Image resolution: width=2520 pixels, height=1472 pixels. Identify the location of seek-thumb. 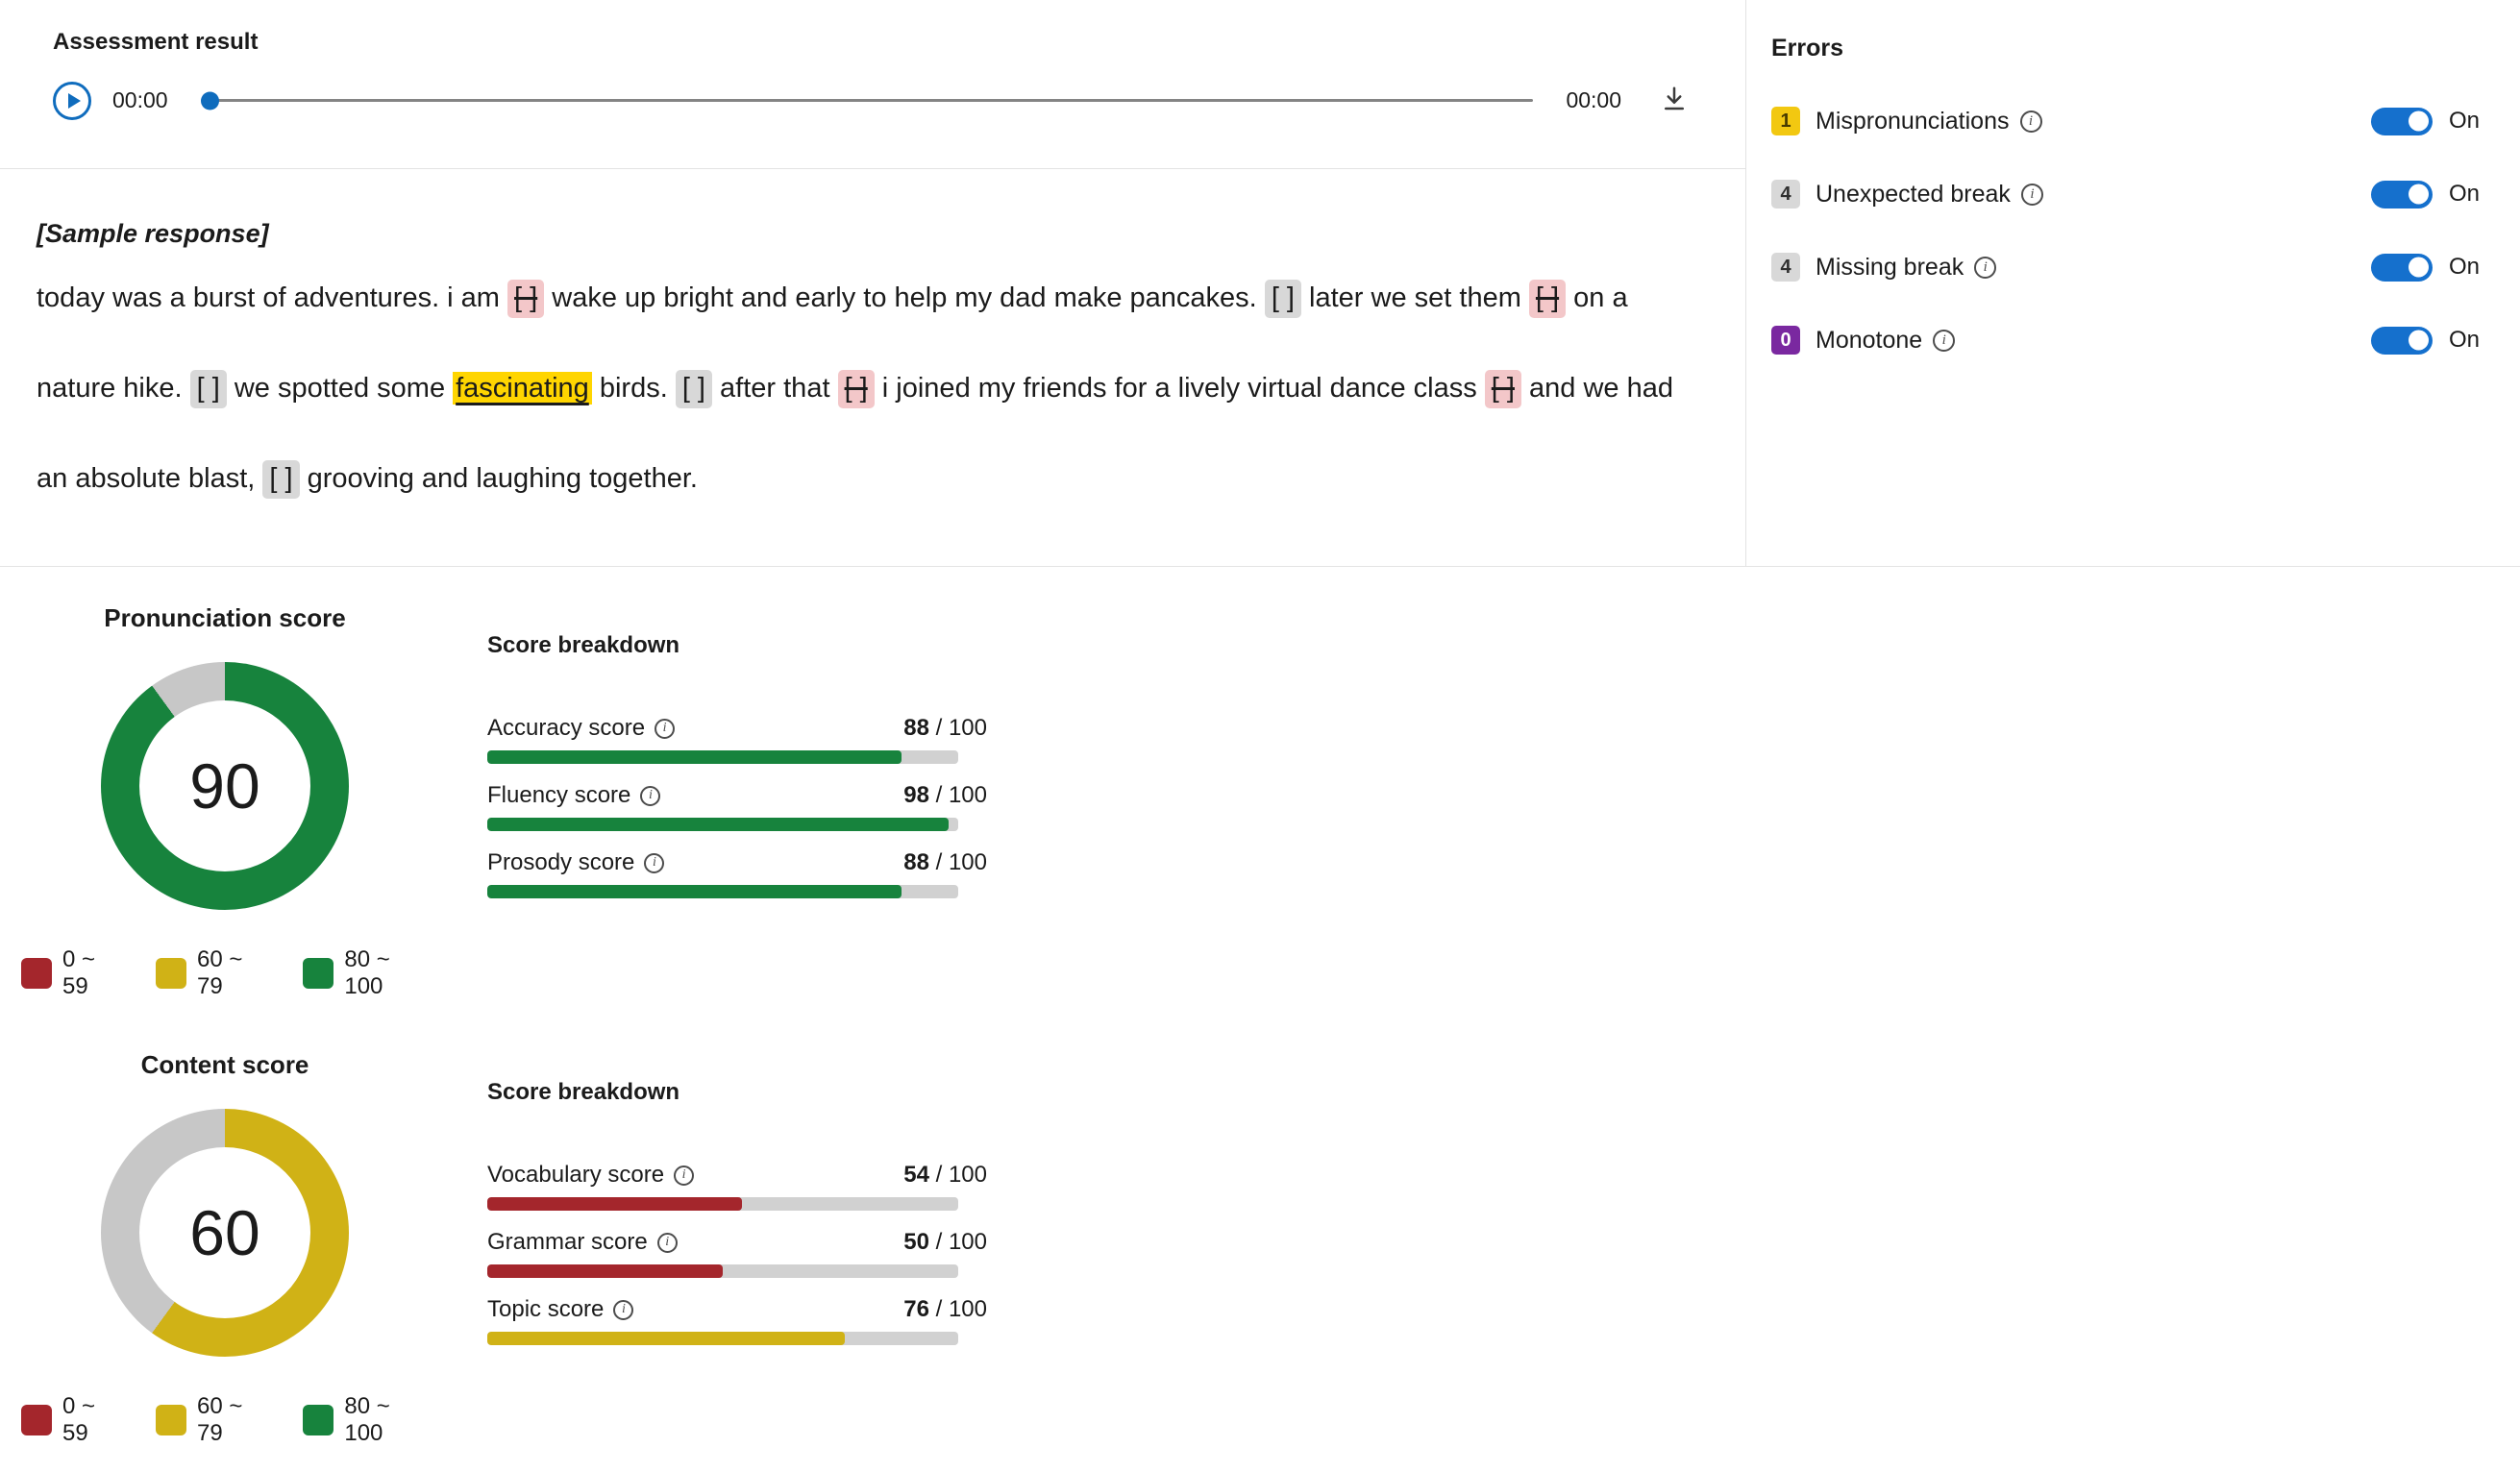
(209, 100).